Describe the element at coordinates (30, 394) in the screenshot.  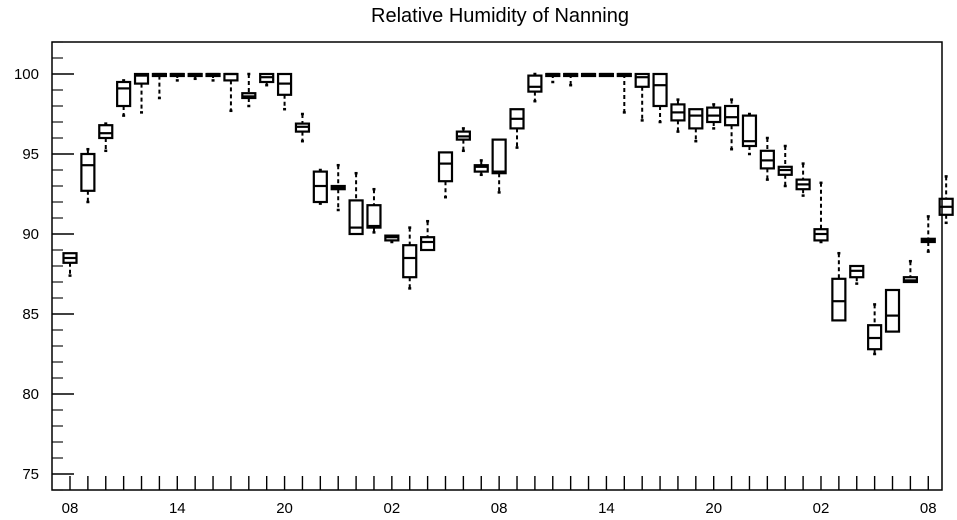
I see `y-tick-label: 80` at that location.